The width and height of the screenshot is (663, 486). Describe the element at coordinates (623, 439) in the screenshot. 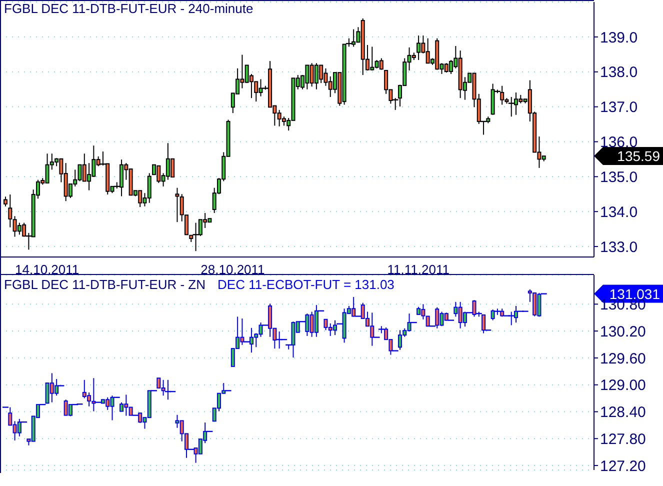

I see `y-tick-label: 127.80` at that location.